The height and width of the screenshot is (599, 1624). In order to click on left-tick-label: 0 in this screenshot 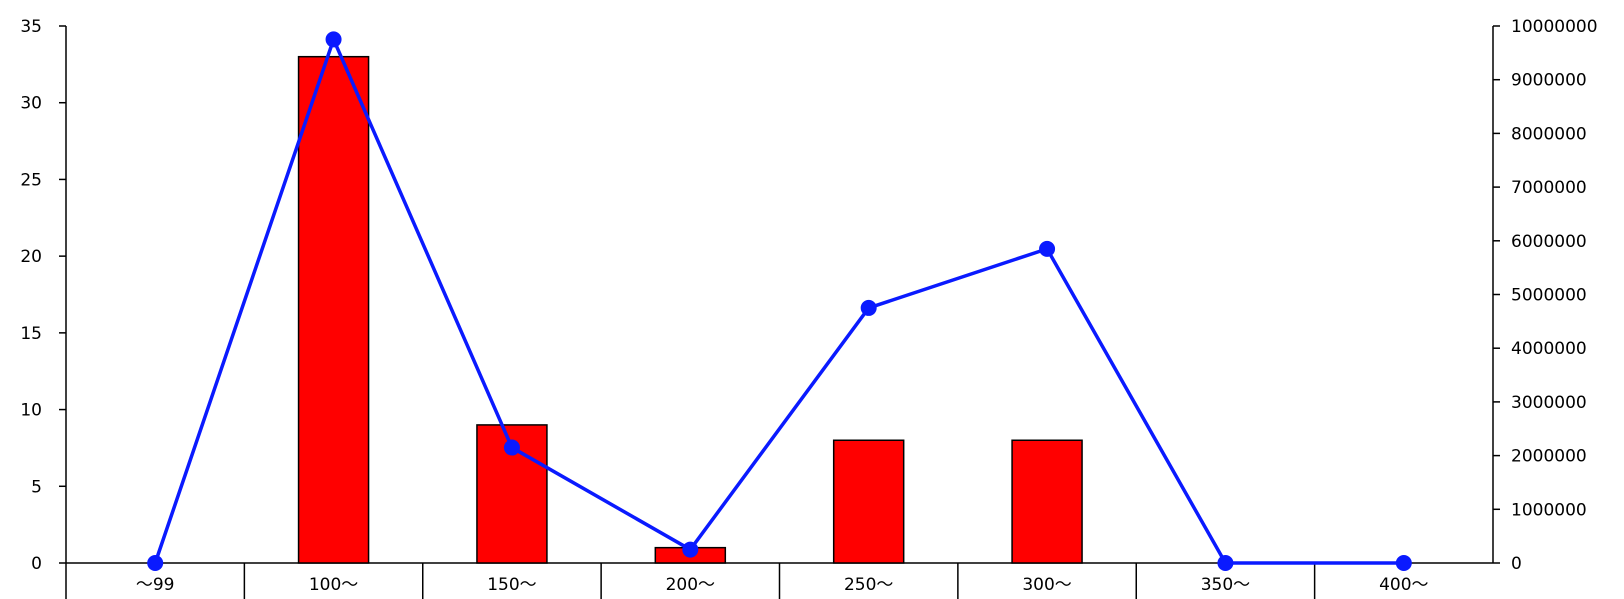, I will do `click(36, 564)`.